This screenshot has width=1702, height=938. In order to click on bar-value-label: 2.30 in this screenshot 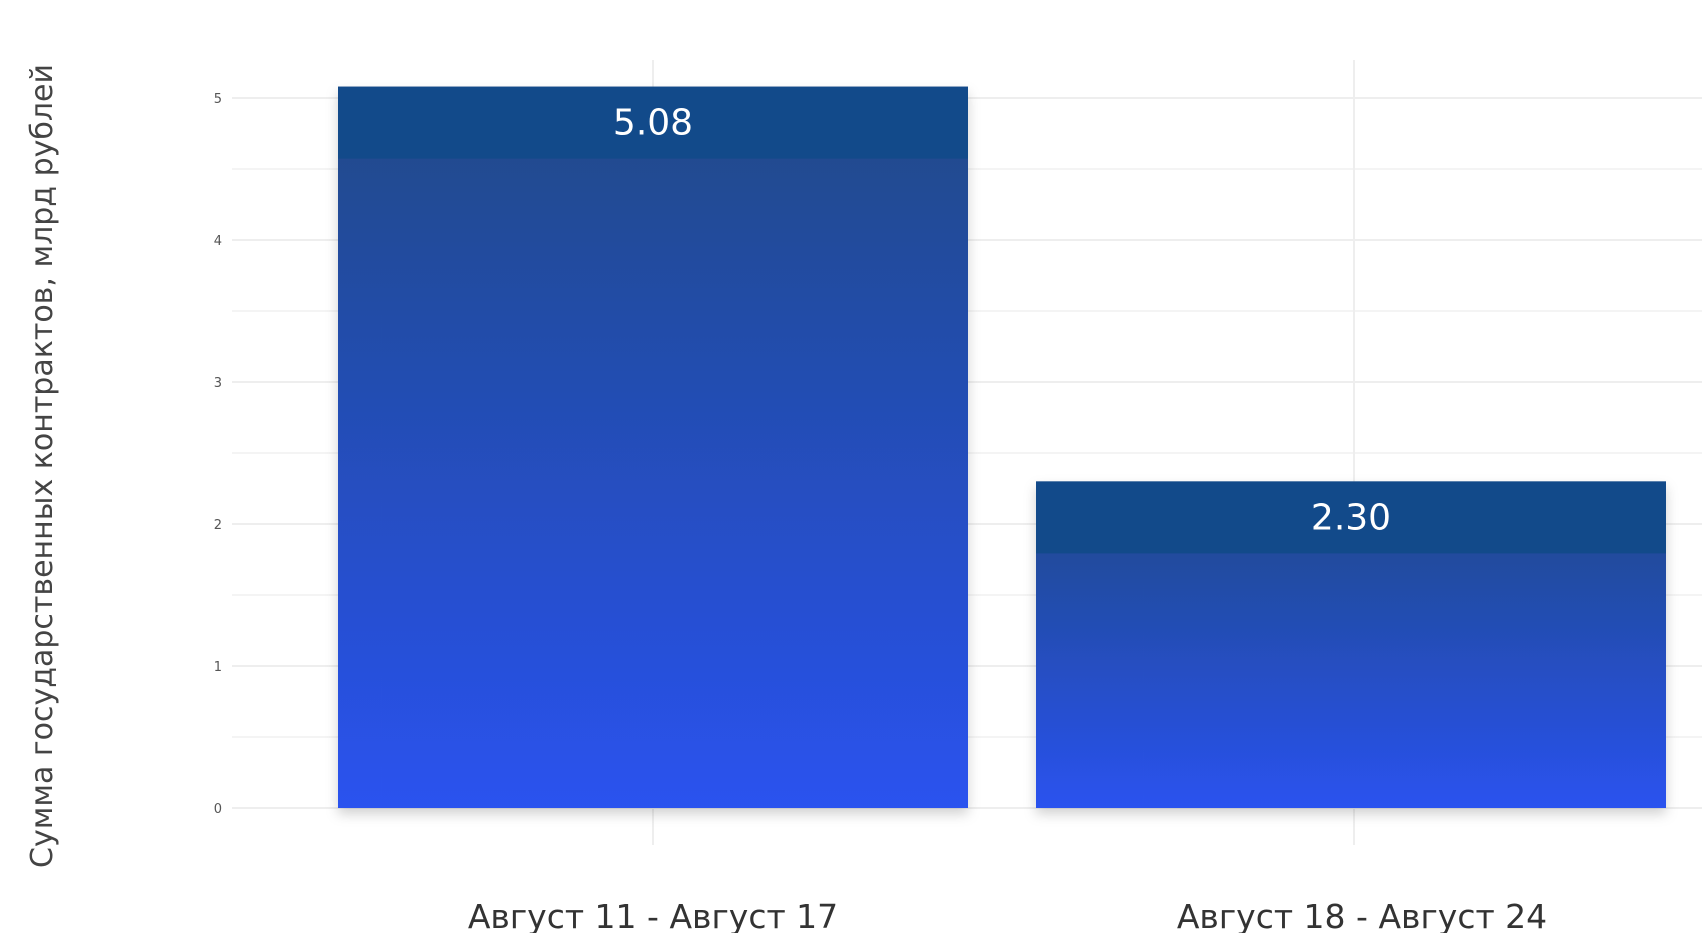, I will do `click(1351, 517)`.